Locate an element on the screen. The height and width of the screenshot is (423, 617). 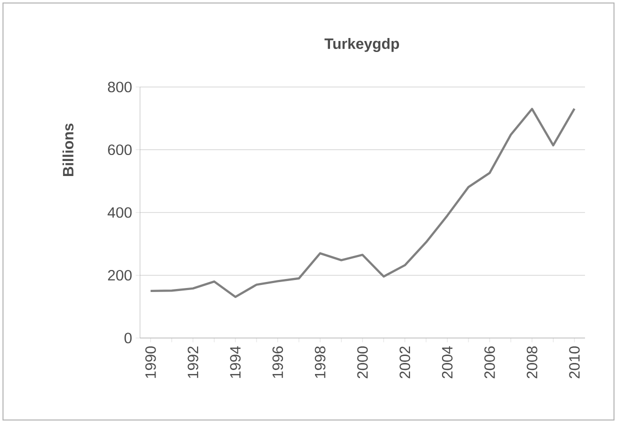
x-tick-label: 2008 is located at coordinates (532, 362).